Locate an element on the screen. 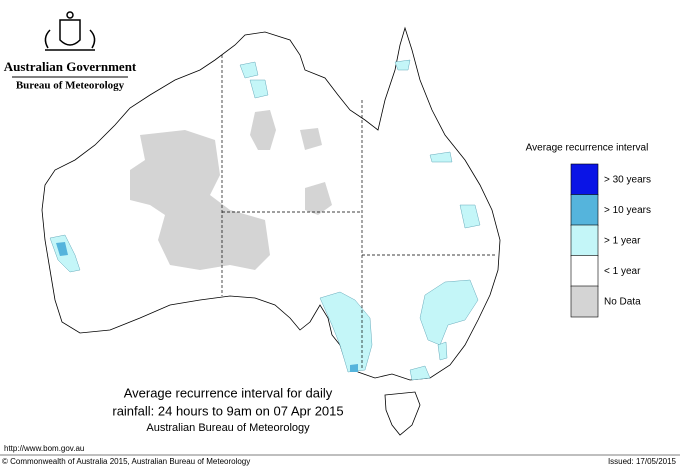  crest is located at coordinates (70, 31).